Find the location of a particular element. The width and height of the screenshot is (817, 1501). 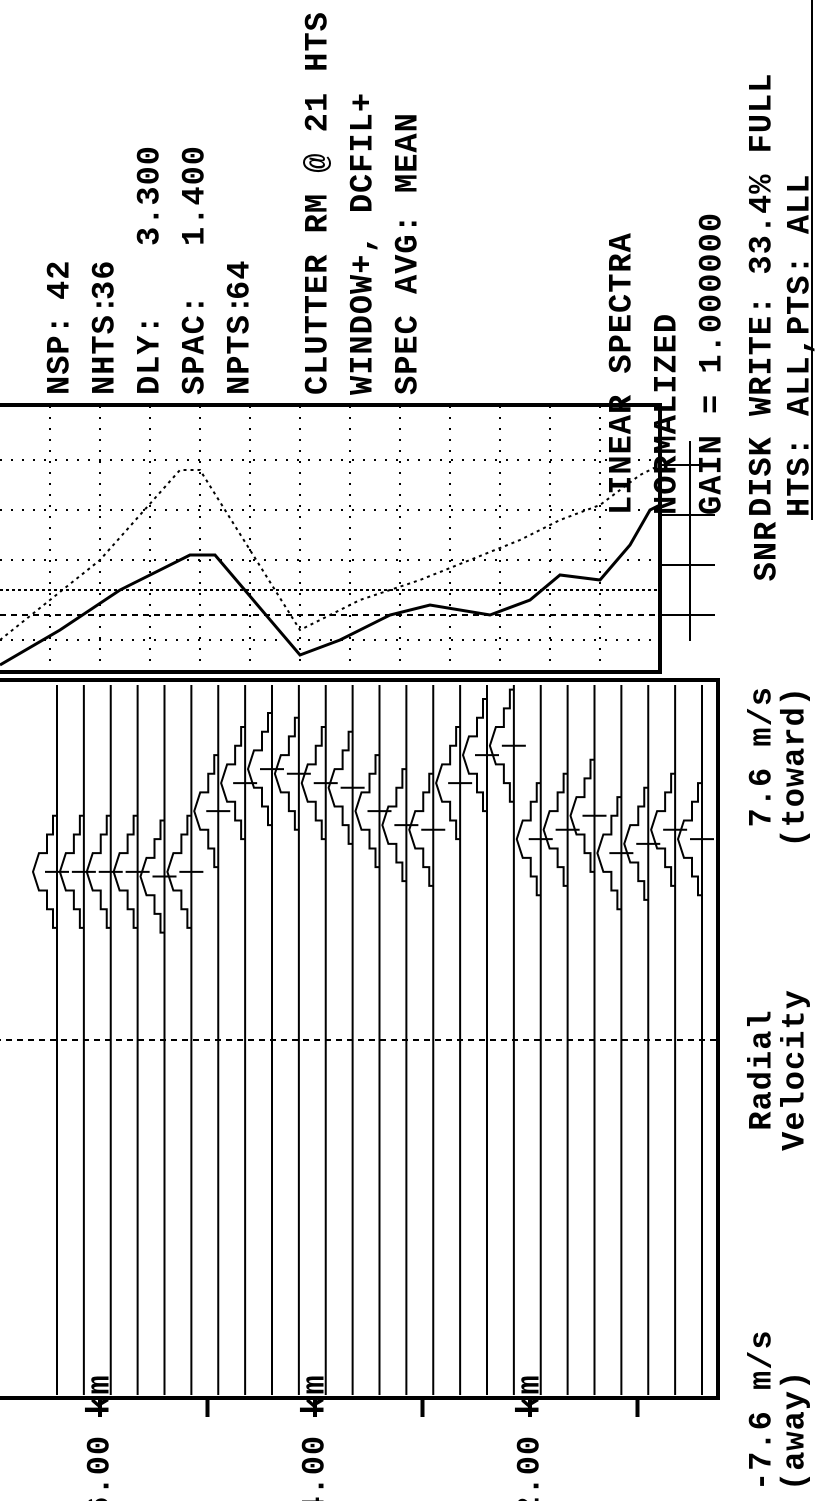

param-key: SPAC: is located at coordinates (194, 344).